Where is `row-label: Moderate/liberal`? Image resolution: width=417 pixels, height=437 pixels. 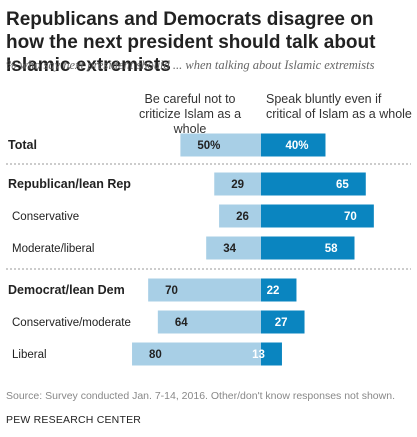 row-label: Moderate/liberal is located at coordinates (53, 249).